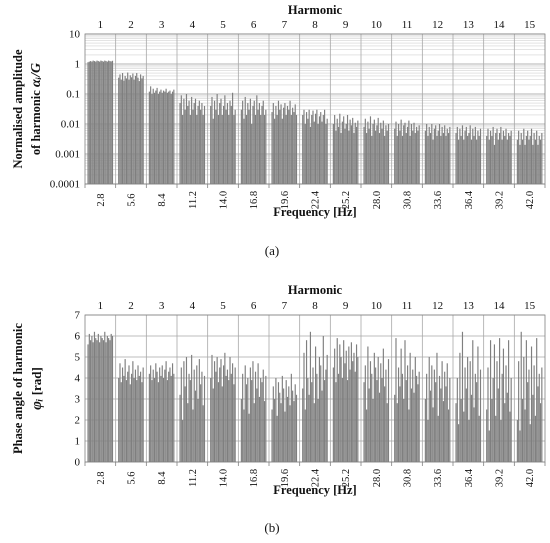 The image size is (550, 543). Describe the element at coordinates (101, 199) in the screenshot. I see `x-tick-label: 2.8` at that location.